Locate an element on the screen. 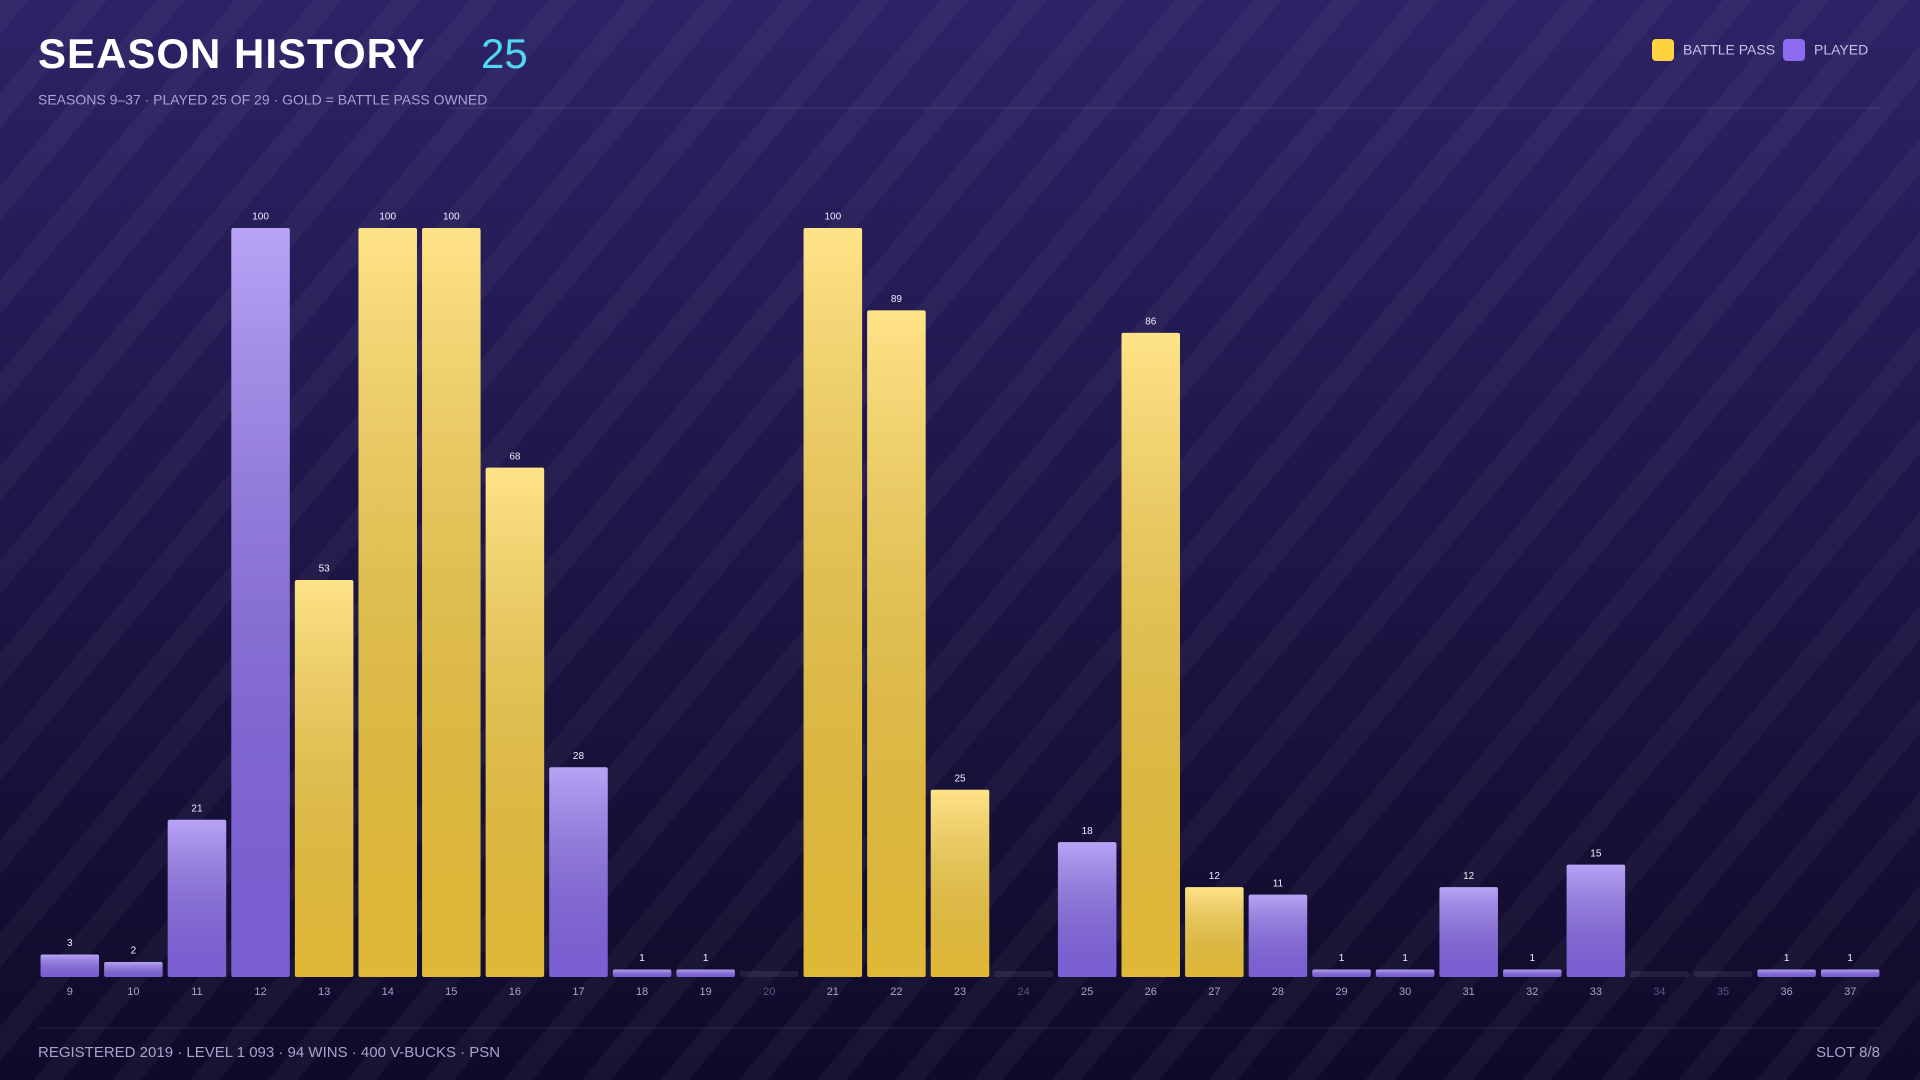  x-tick-label: 15 is located at coordinates (451, 992).